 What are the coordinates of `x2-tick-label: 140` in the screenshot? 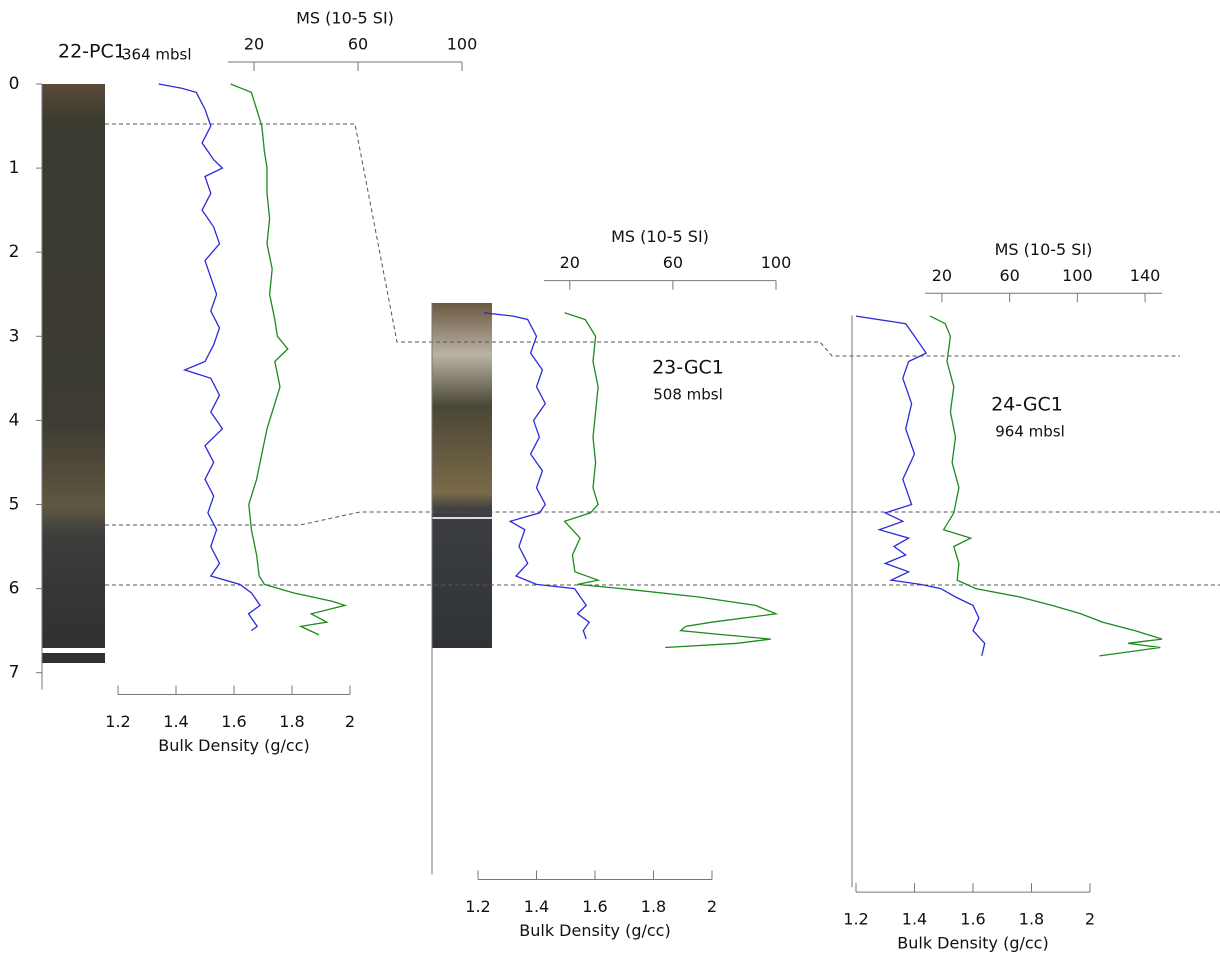 It's located at (1145, 275).